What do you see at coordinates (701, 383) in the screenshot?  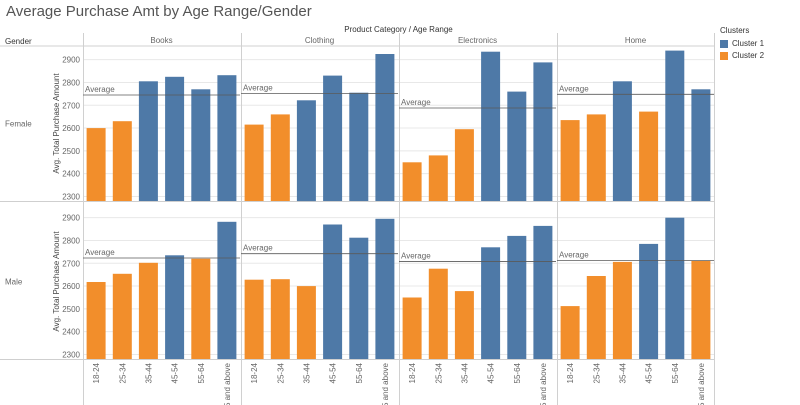 I see `x-tick-label-home-65-and-above: 65 and above` at bounding box center [701, 383].